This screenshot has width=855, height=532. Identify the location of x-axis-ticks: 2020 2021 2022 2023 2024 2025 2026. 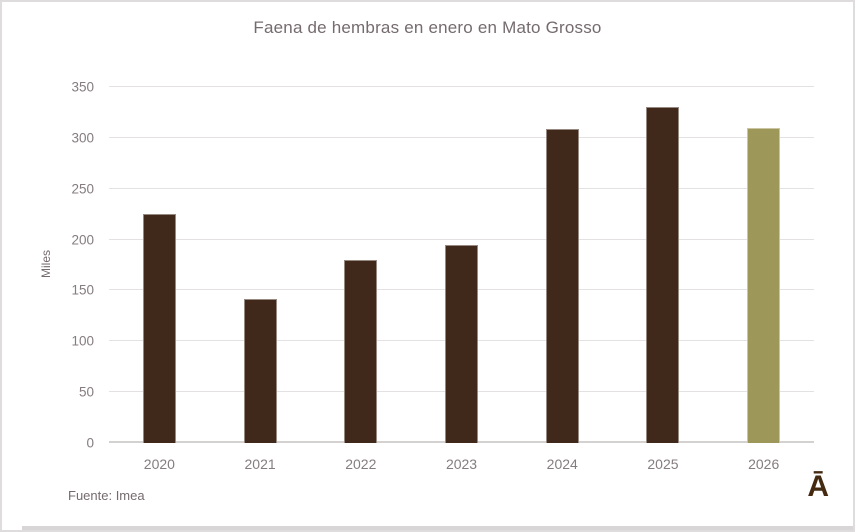
(461, 464).